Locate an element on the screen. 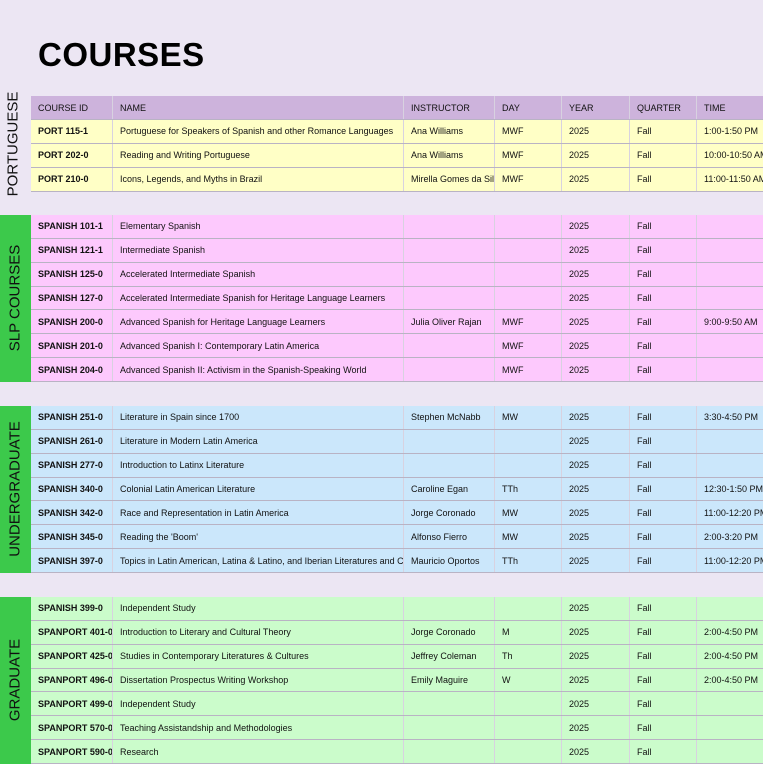 This screenshot has height=764, width=763. cell: Icons, Legends, and Myths in Brazil is located at coordinates (257, 179).